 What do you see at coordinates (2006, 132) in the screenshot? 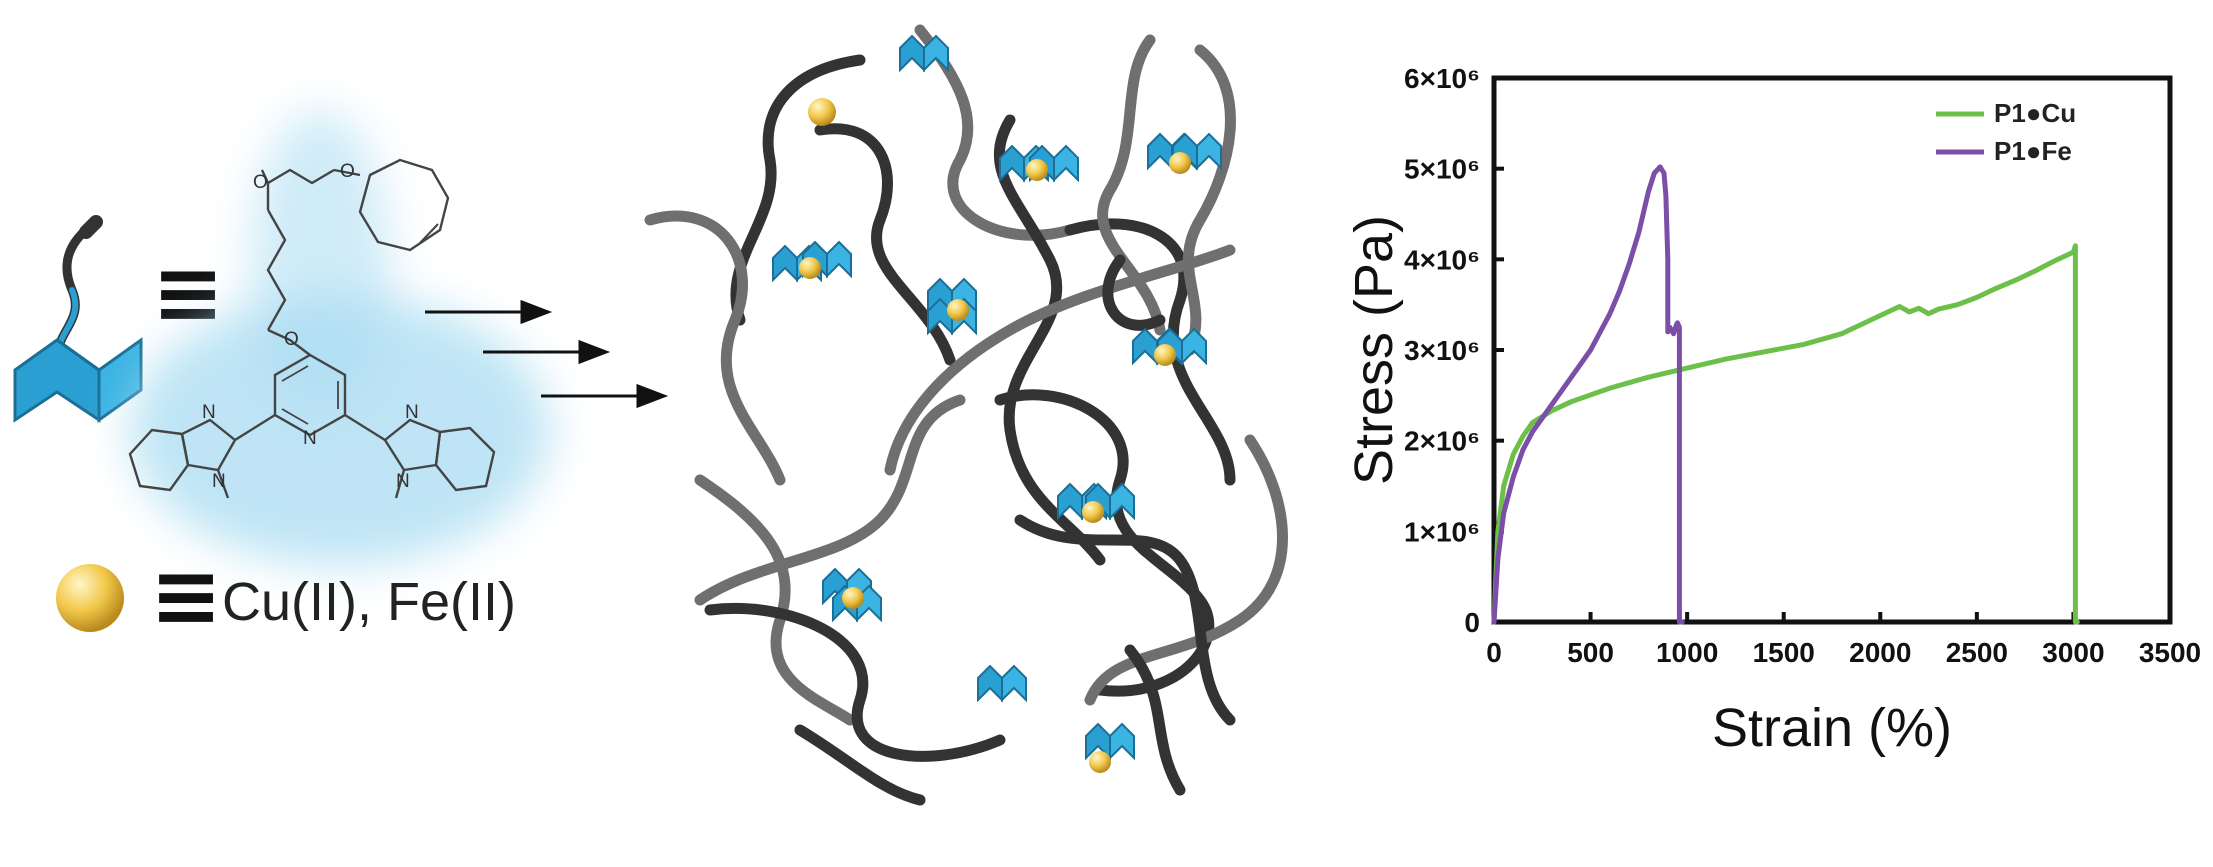
I see `chart-legend: P1●Cu P1●Fe` at bounding box center [2006, 132].